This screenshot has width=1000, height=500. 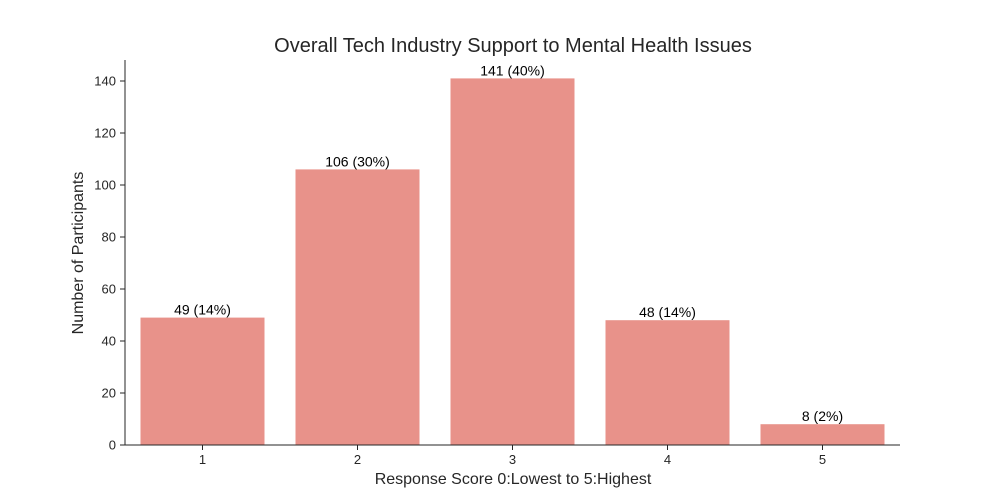 What do you see at coordinates (822, 459) in the screenshot?
I see `x-tick-label-5: 5` at bounding box center [822, 459].